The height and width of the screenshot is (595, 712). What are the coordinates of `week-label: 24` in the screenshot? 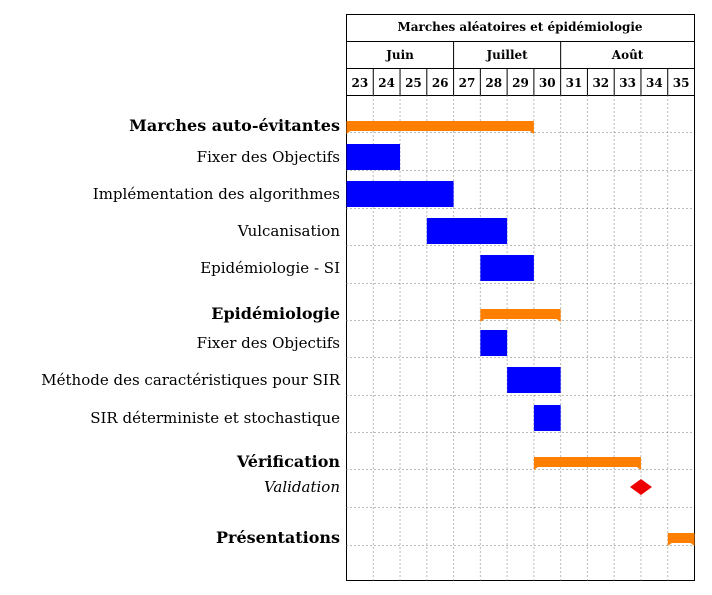 It's located at (386, 83).